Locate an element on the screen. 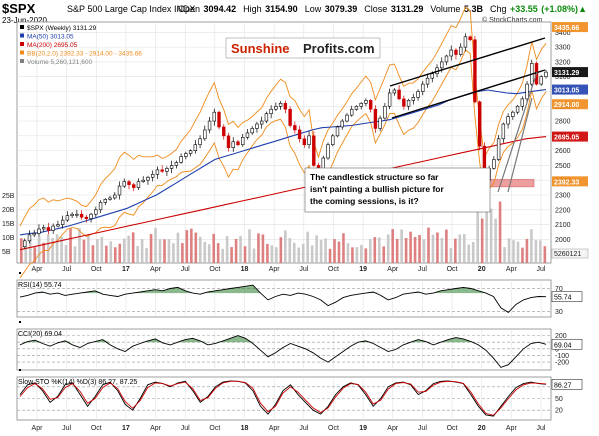 The image size is (599, 436). price-value-text: 2914.00 is located at coordinates (566, 105).